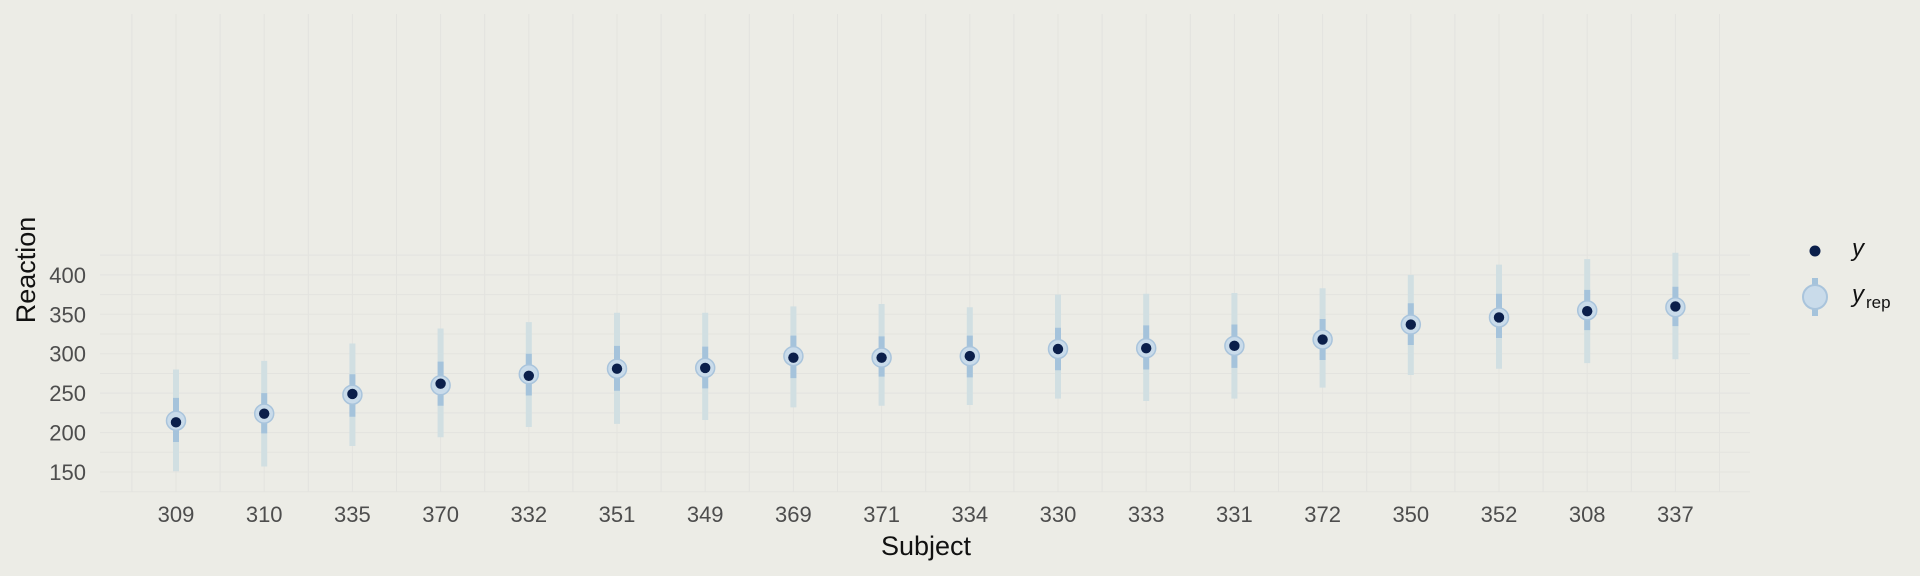  What do you see at coordinates (528, 514) in the screenshot?
I see `x-tick-label-332: 332` at bounding box center [528, 514].